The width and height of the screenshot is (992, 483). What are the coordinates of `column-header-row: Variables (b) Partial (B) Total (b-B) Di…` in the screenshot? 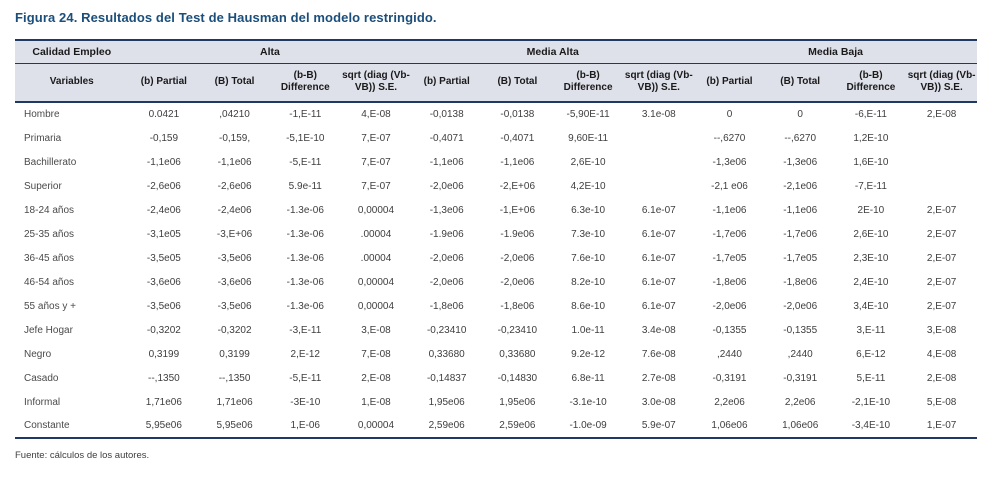 It's located at (496, 83).